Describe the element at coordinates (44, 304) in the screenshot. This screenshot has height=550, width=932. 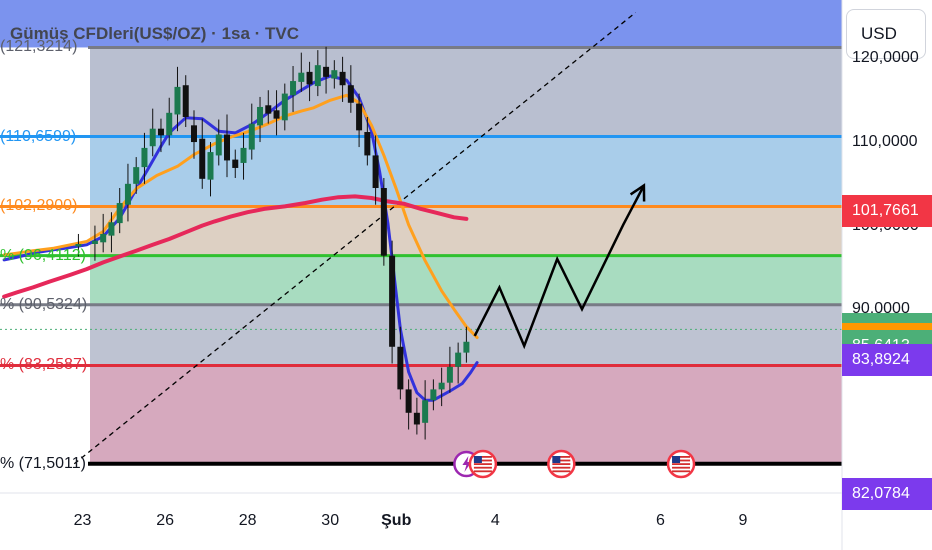
I see `fib-level-label-4: % (90,5324)` at that location.